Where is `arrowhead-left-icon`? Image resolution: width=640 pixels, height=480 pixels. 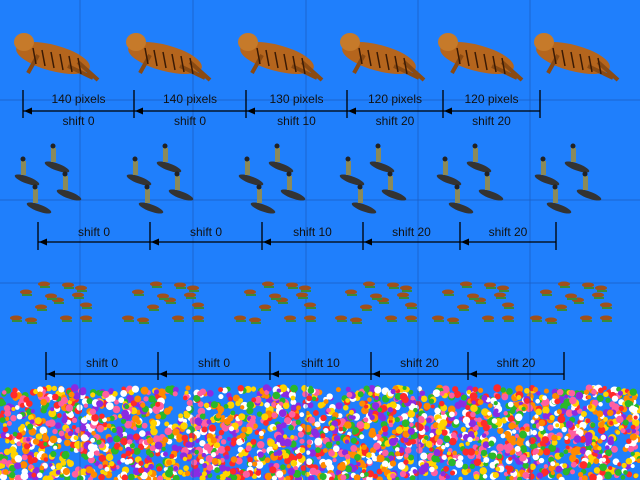 arrowhead-left-icon is located at coordinates (352, 111).